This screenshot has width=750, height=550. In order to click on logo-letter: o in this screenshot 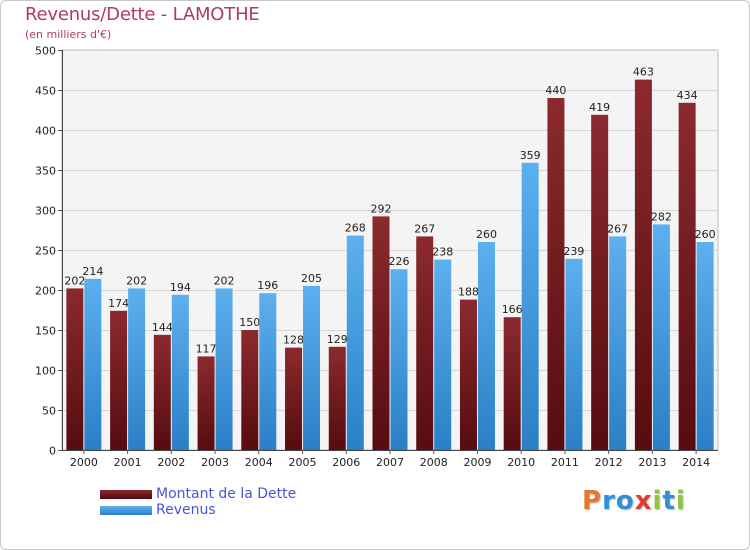, I will do `click(625, 501)`.